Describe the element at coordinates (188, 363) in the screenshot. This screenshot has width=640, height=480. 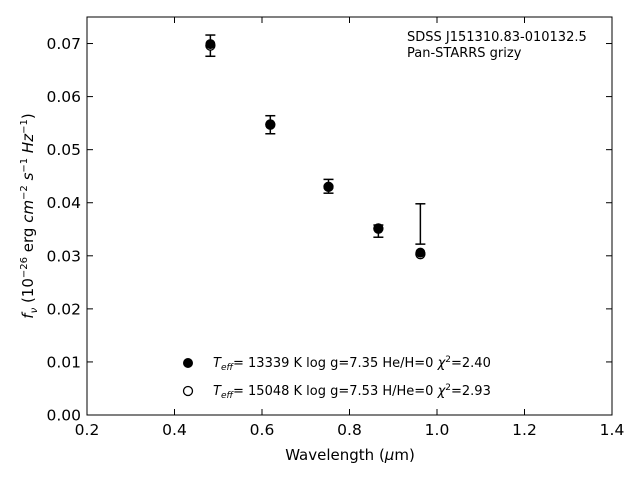
I see `legend-marker-filled` at that location.